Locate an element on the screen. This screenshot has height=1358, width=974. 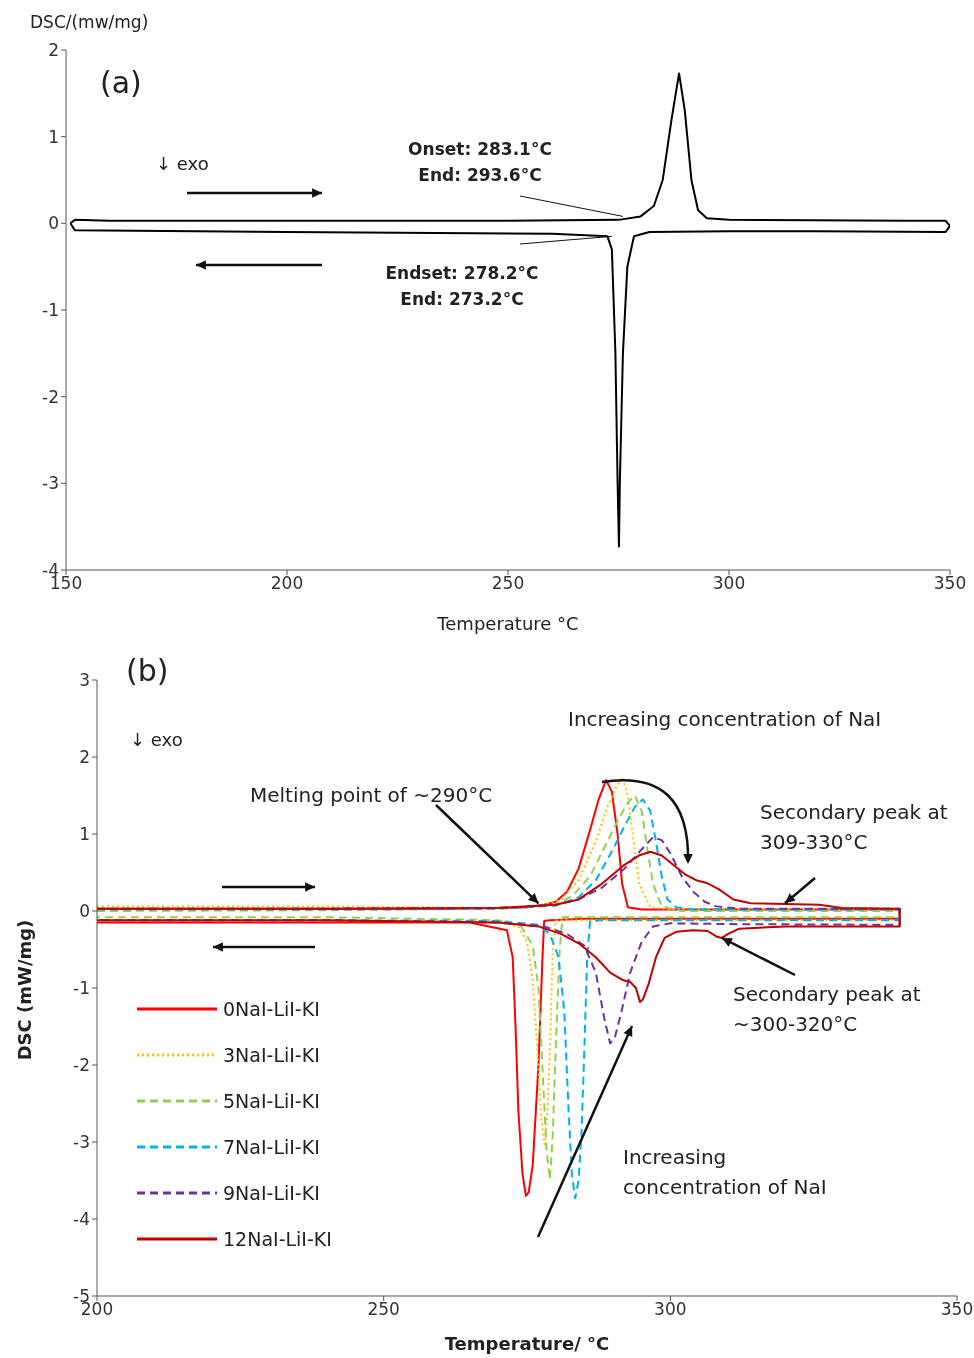
y-tick-label: -4 is located at coordinates (81, 1219).